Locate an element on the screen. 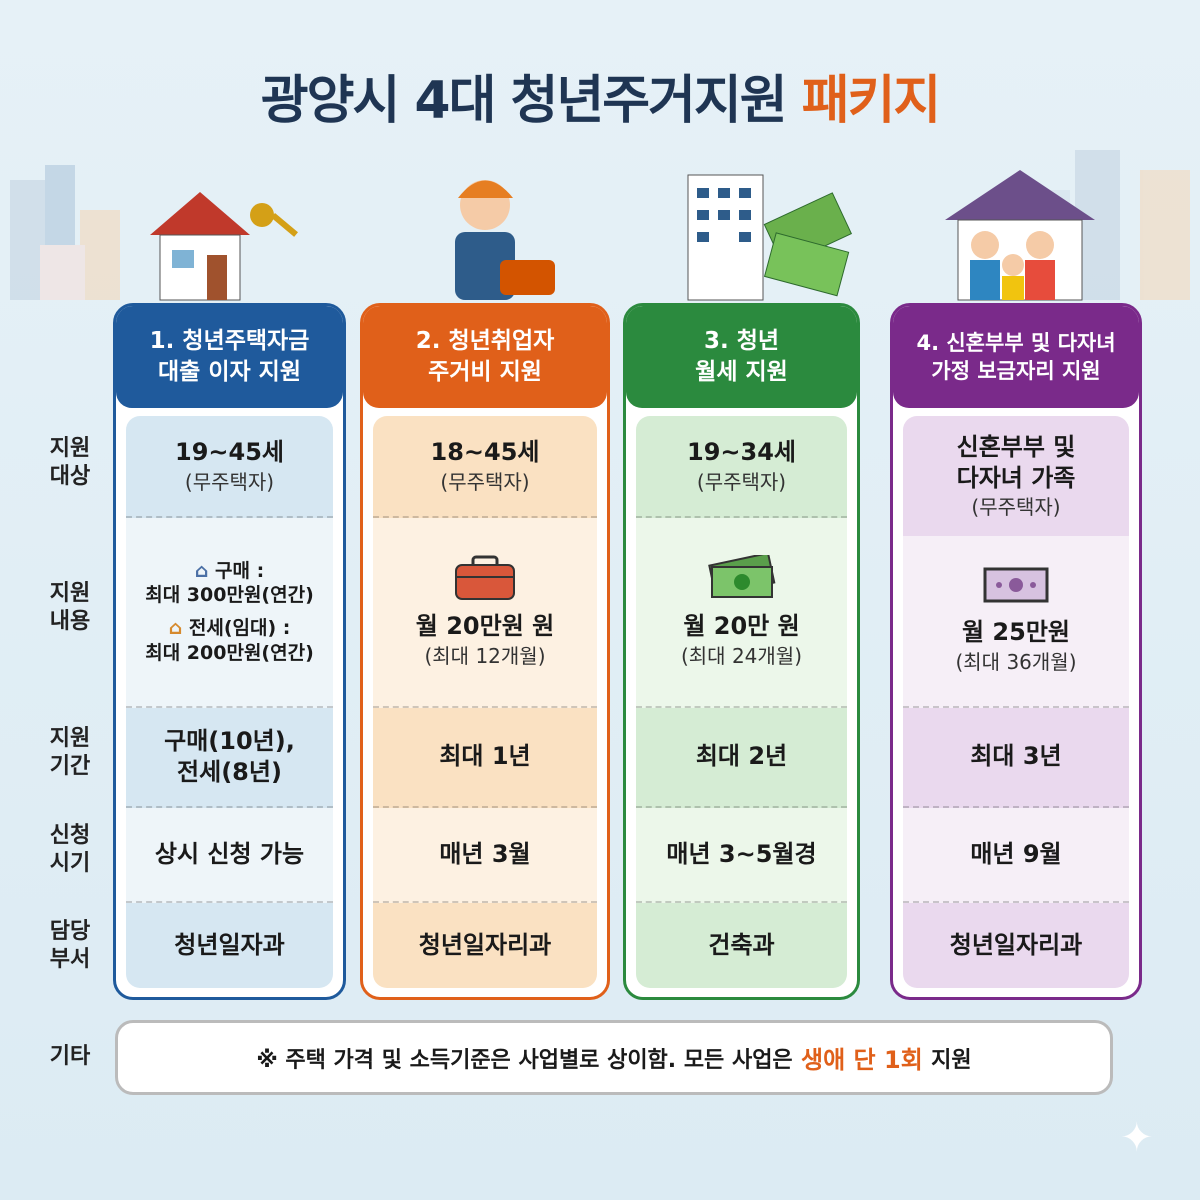 Image resolution: width=1200 pixels, height=1200 pixels. etc-highlight: 생애 단 1회 is located at coordinates (862, 1060).